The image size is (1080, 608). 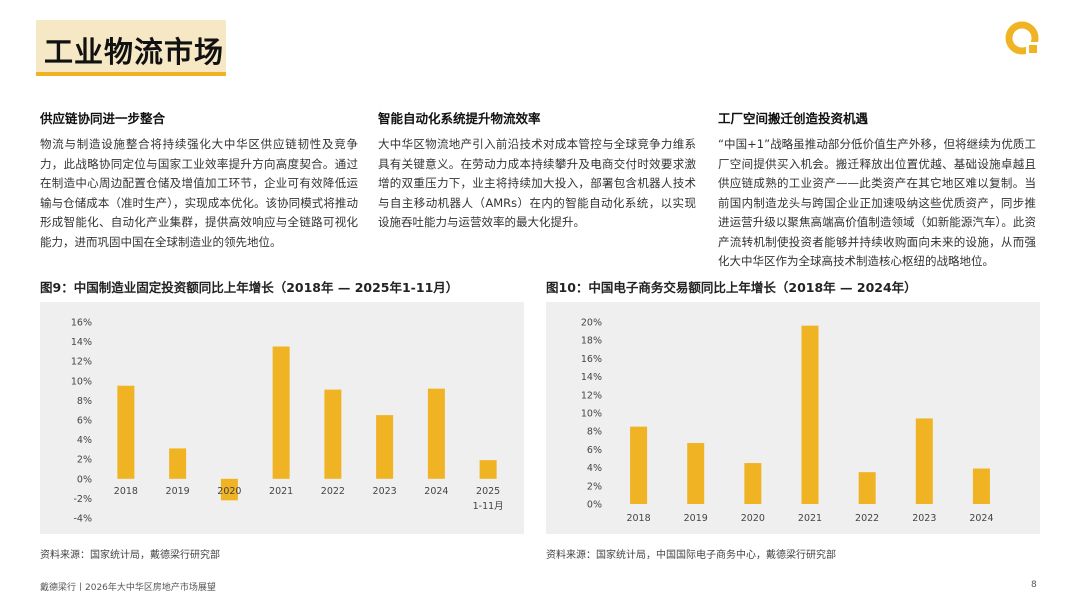 I want to click on chart-title-fig10: 图10：中国电子商务交易额同比上年增长（2018年 — 2024年）, so click(x=731, y=287).